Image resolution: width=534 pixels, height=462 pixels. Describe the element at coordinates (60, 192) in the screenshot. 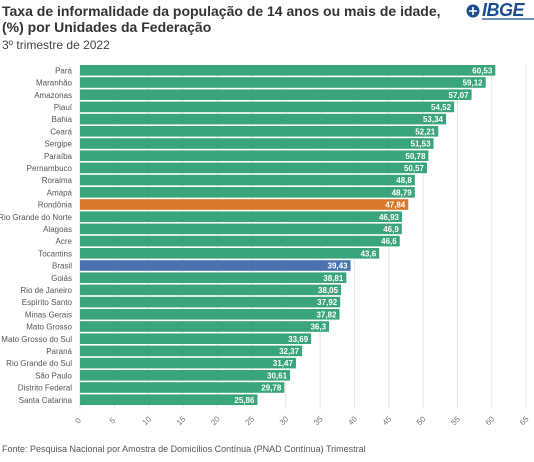

I see `category-label: Amapá` at that location.